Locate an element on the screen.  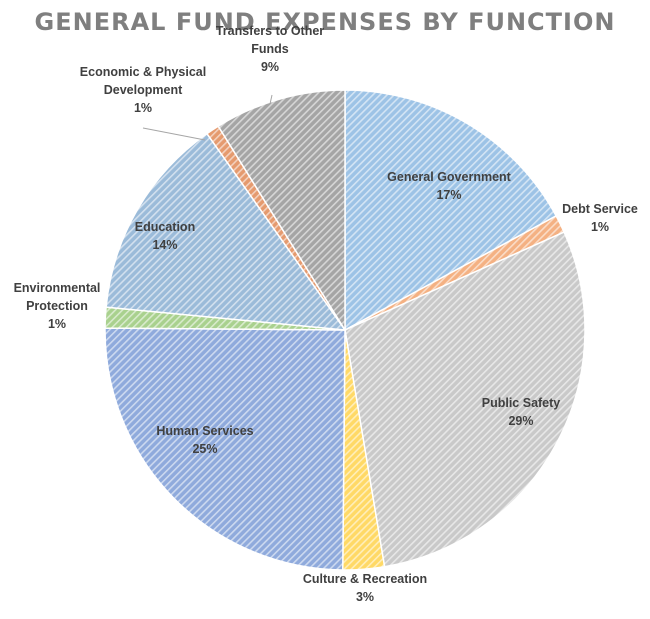
slice-percent-text: 25% is located at coordinates (204, 449).